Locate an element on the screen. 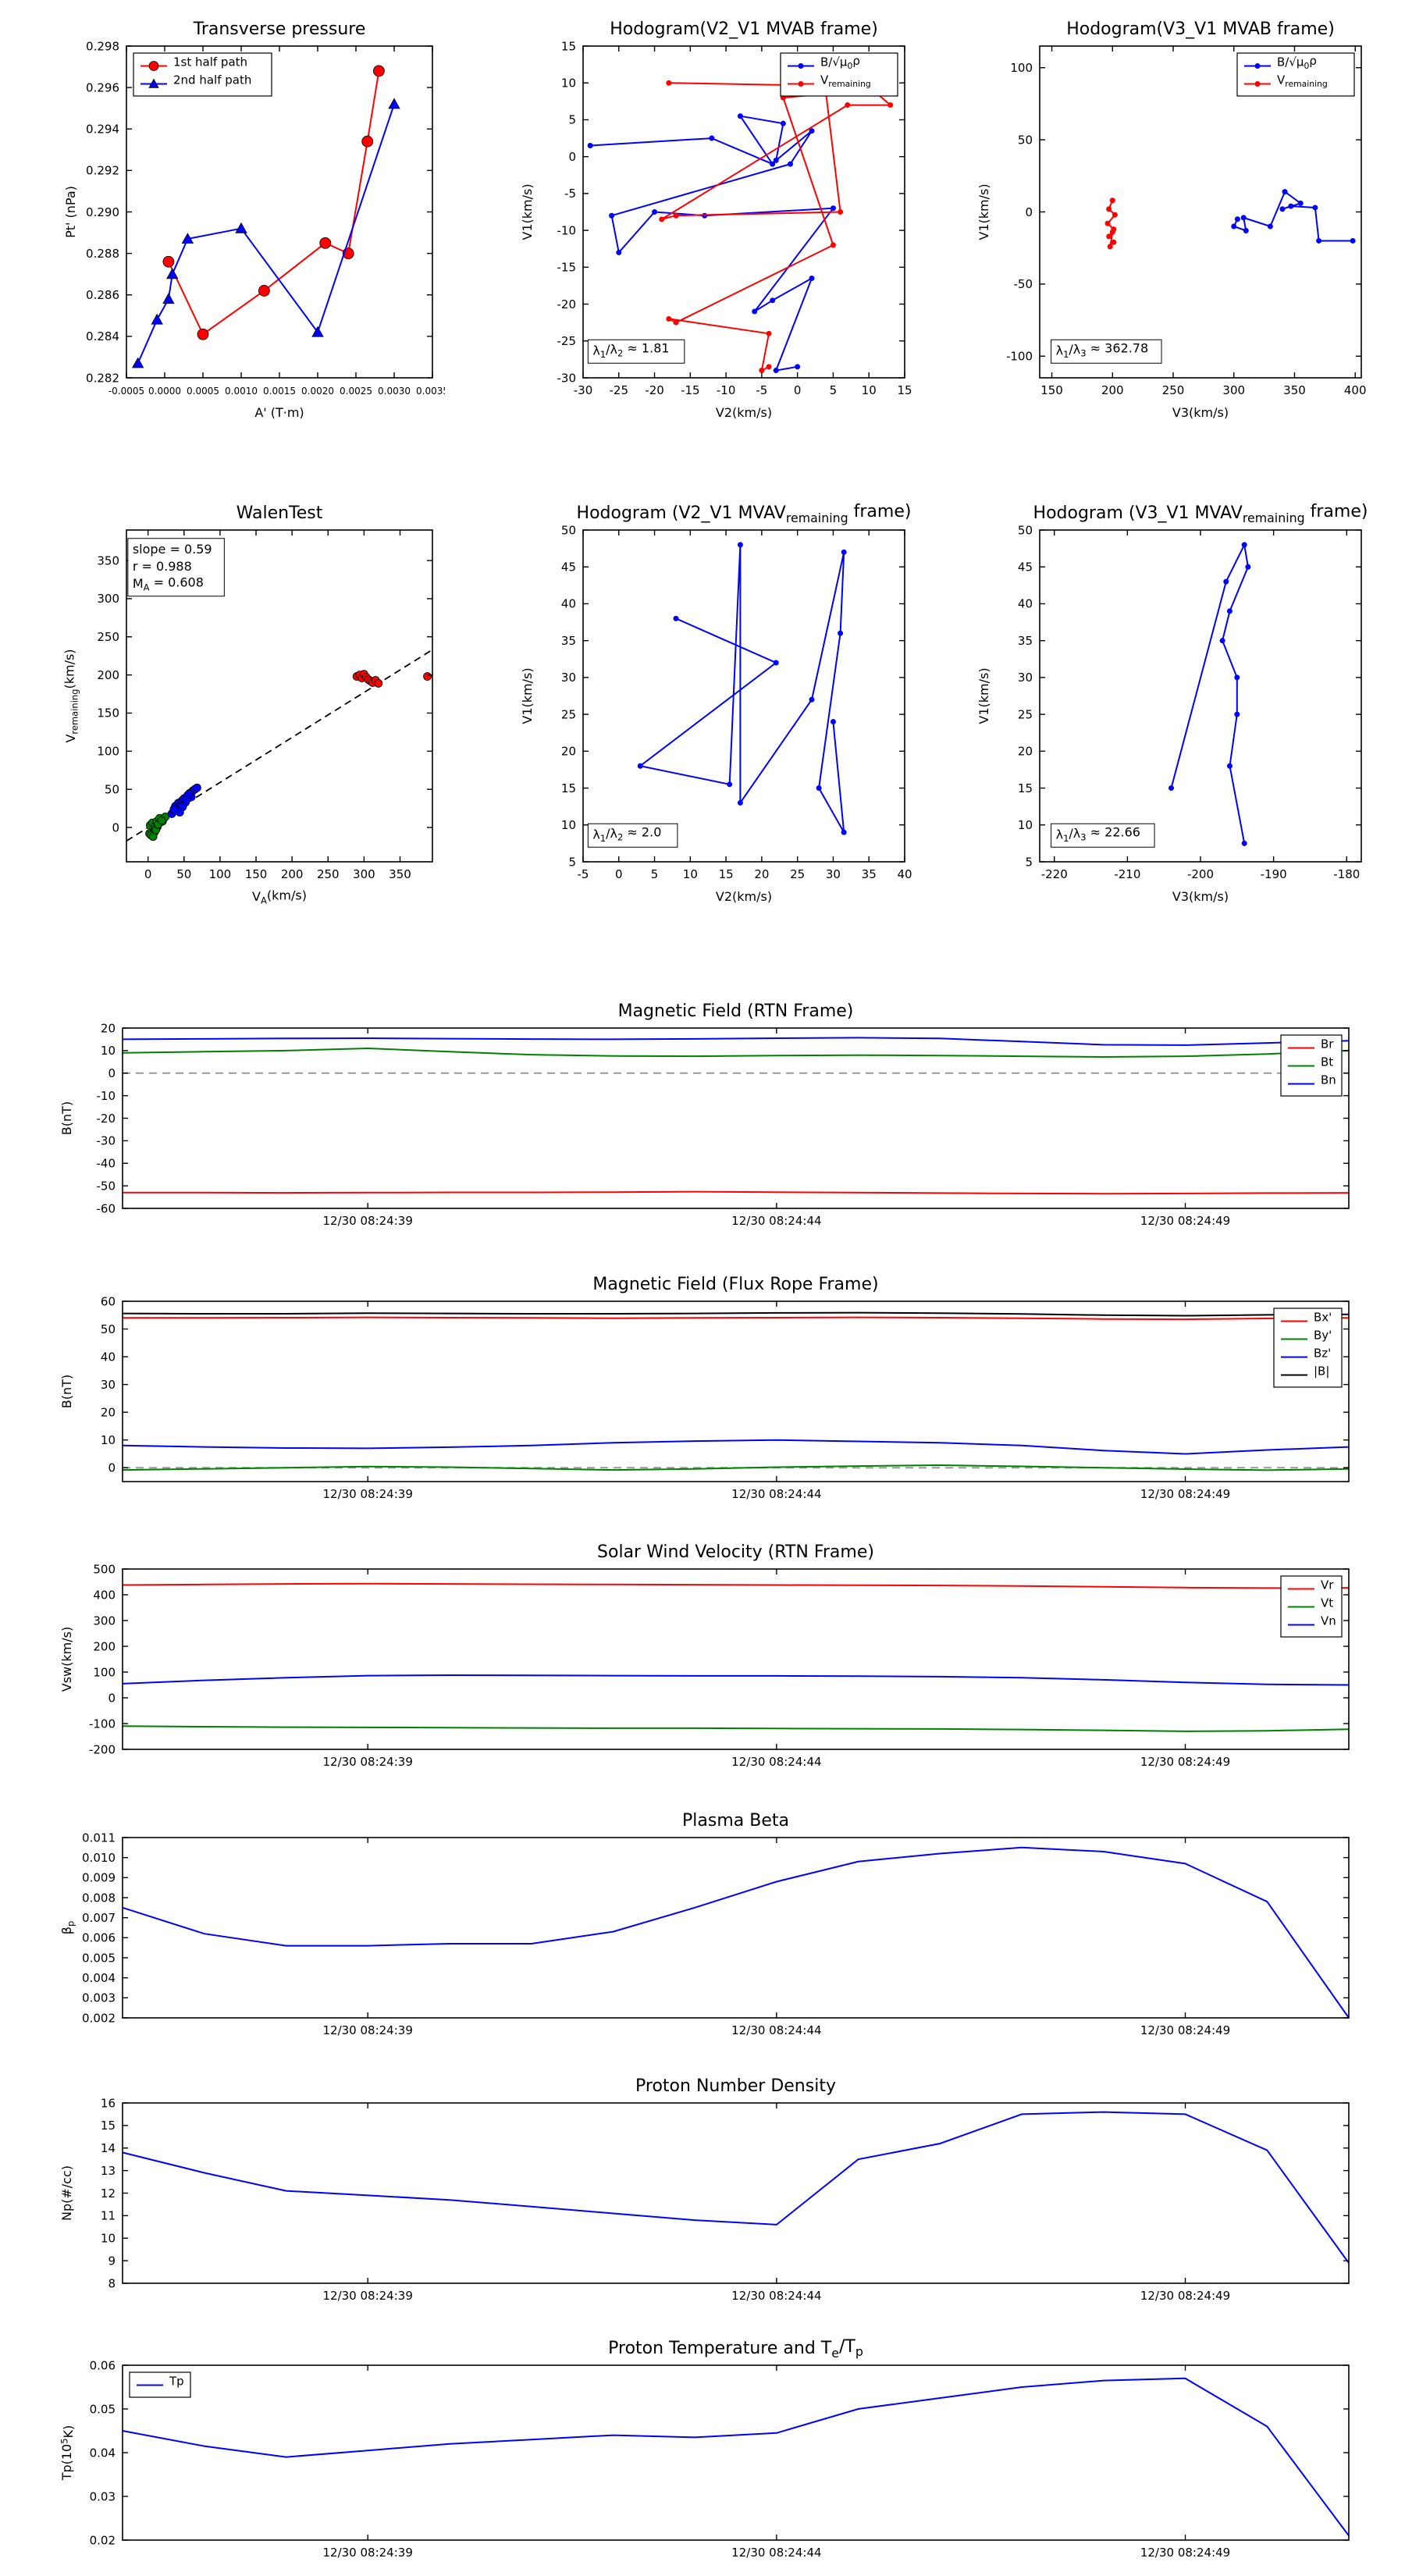 Image resolution: width=1405 pixels, height=2576 pixels. chart-title: Hodogram(V3_V1 MVAB frame) is located at coordinates (1201, 29).